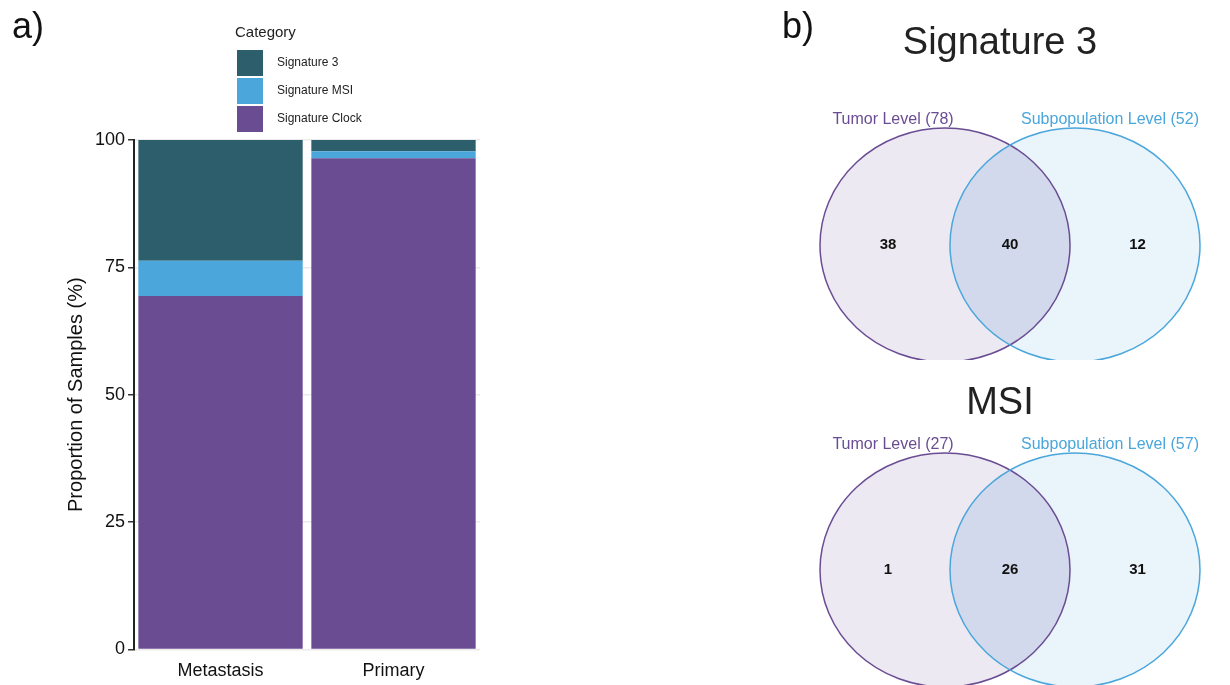  I want to click on data-label: 31, so click(1137, 569).